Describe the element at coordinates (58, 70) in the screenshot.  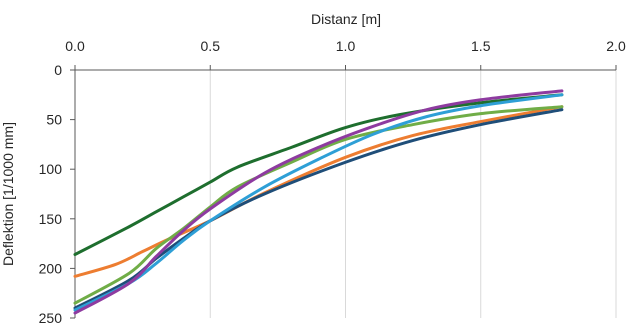
I see `y-tick-label: 0` at that location.